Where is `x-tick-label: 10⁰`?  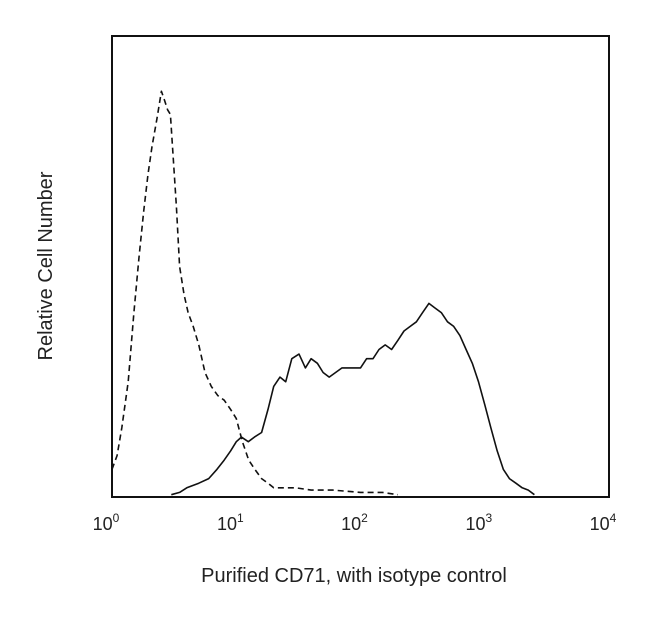
x-tick-label: 10⁰ is located at coordinates (106, 522).